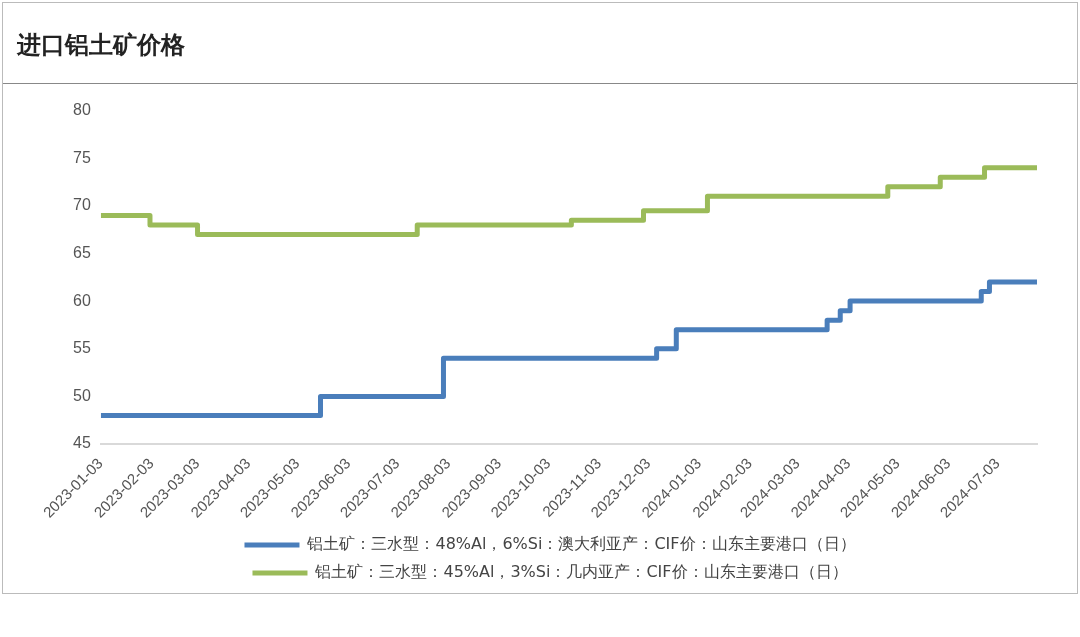 Image resolution: width=1080 pixels, height=637 pixels. Describe the element at coordinates (82, 348) in the screenshot. I see `y-tick-label: 55` at that location.